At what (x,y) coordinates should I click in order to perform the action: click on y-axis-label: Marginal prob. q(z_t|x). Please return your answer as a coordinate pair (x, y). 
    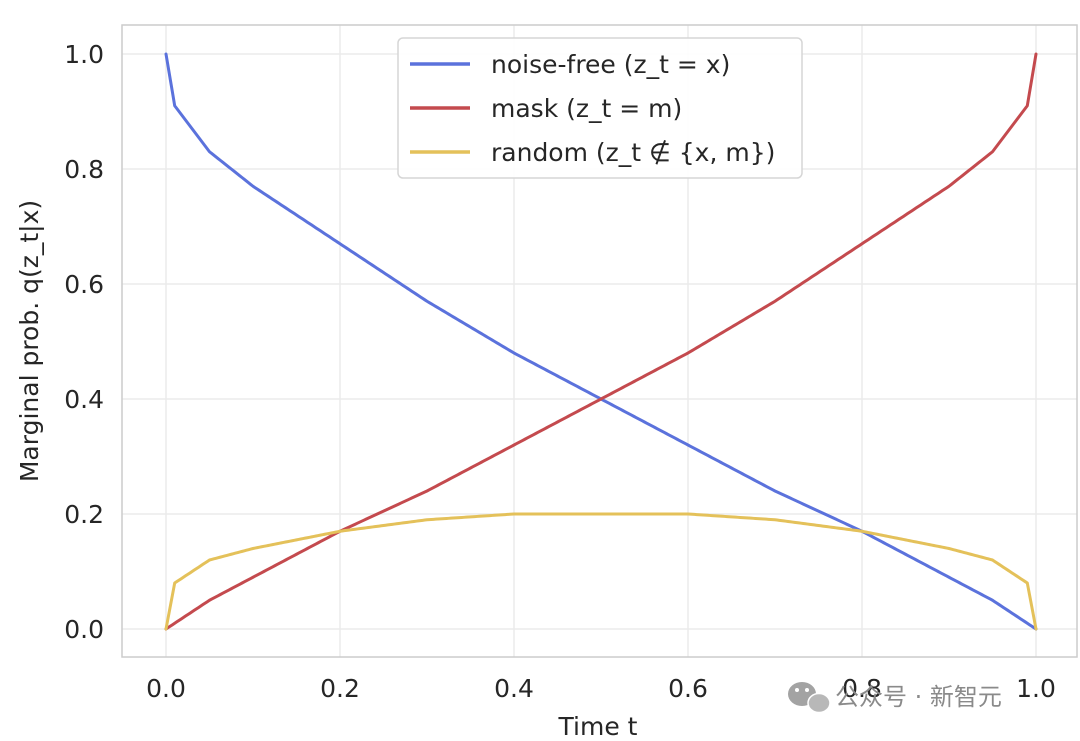
    Looking at the image, I should click on (29, 341).